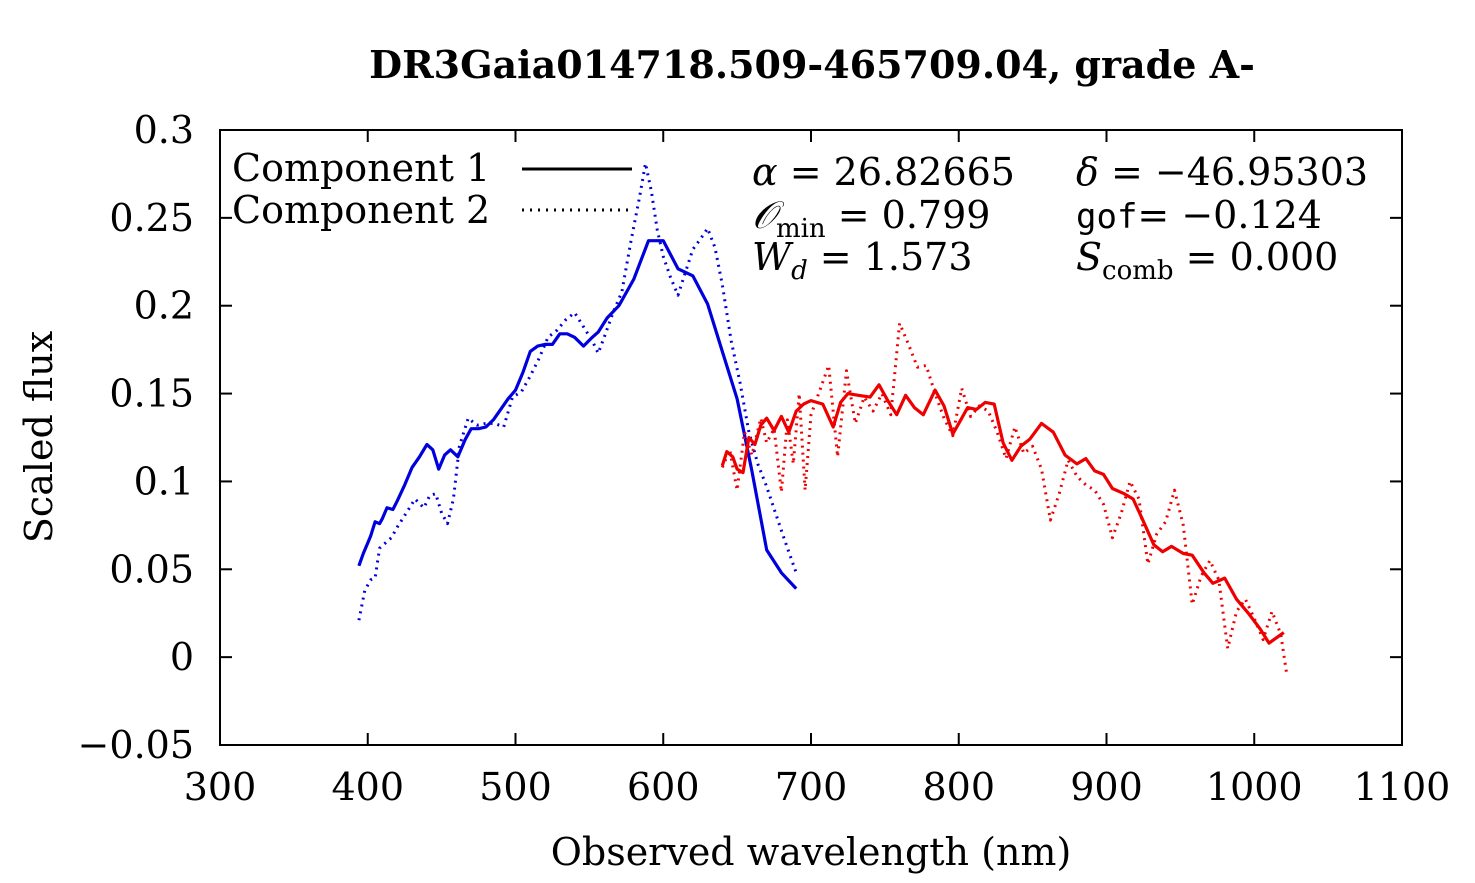 This screenshot has height=883, width=1475. What do you see at coordinates (361, 210) in the screenshot?
I see `legend-label-component-2: Component 2` at bounding box center [361, 210].